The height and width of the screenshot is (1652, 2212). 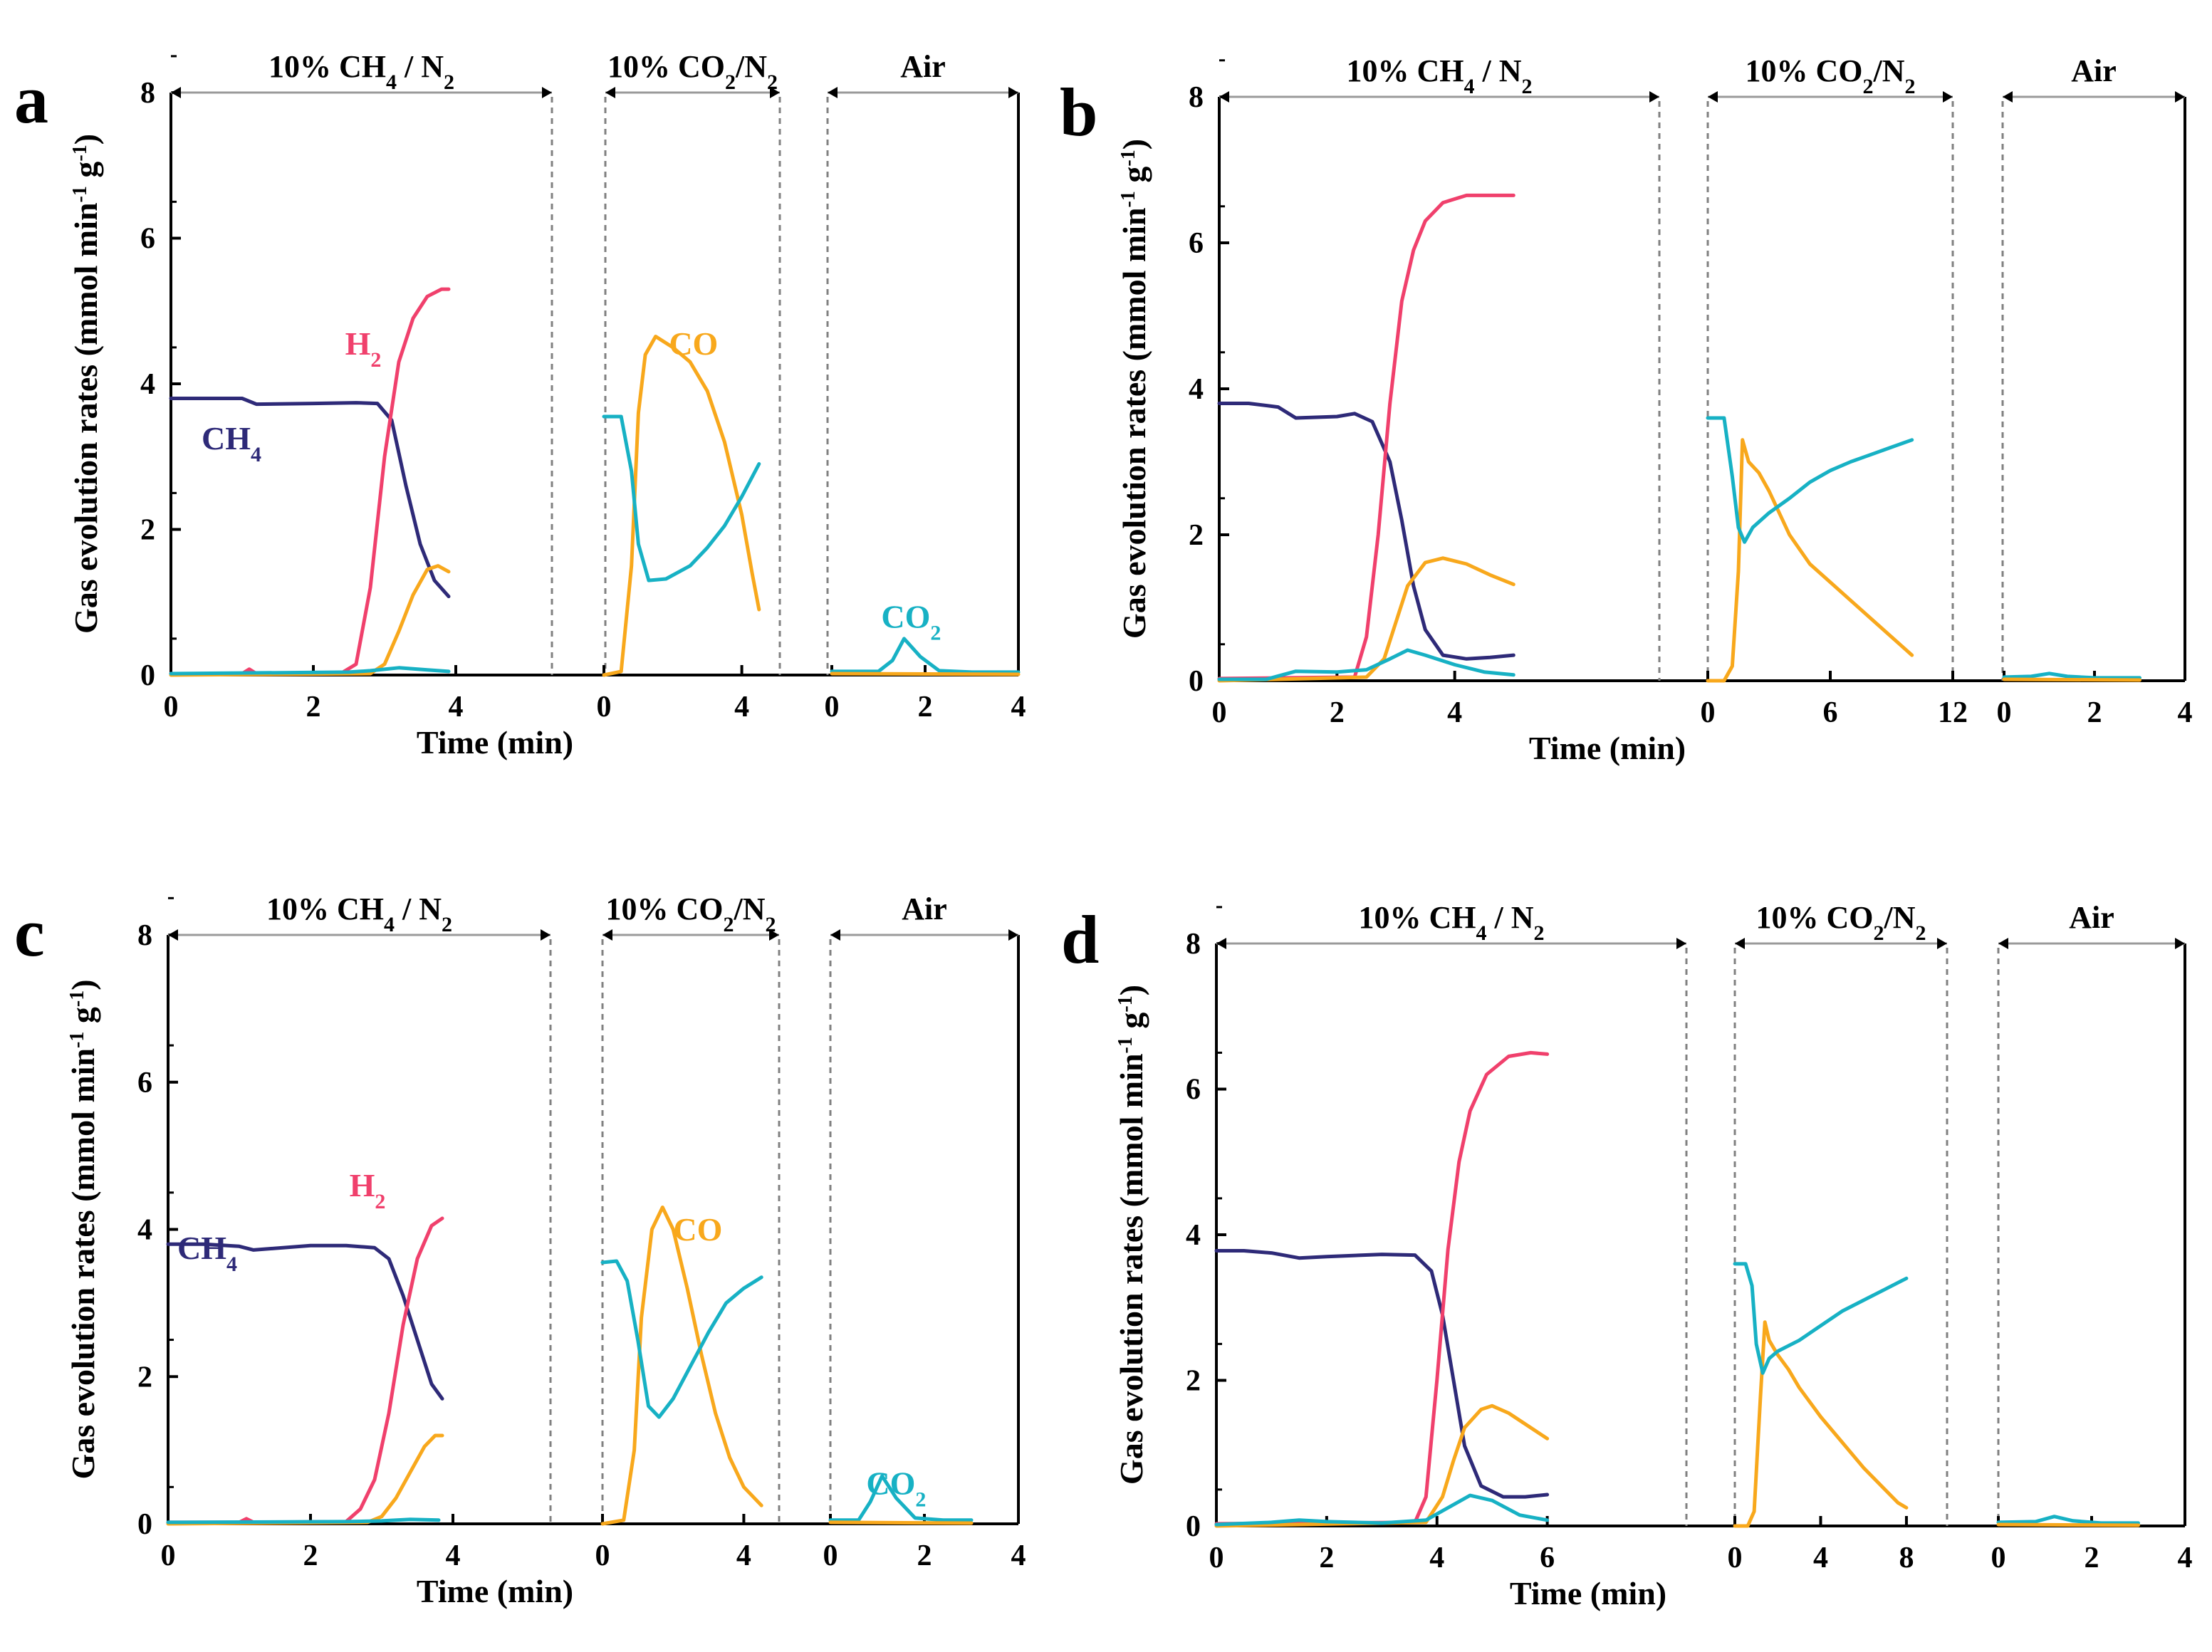 What do you see at coordinates (1080, 939) in the screenshot?
I see `panel-label: d` at bounding box center [1080, 939].